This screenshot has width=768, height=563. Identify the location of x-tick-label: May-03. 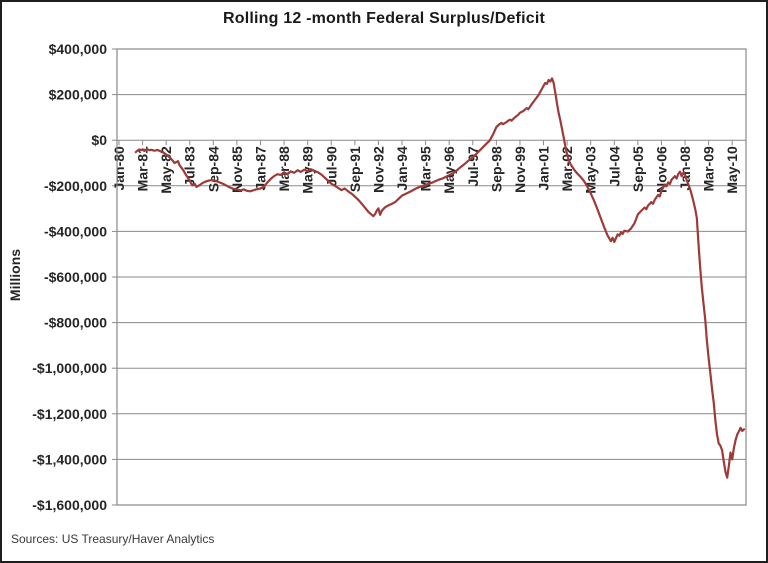
(591, 170).